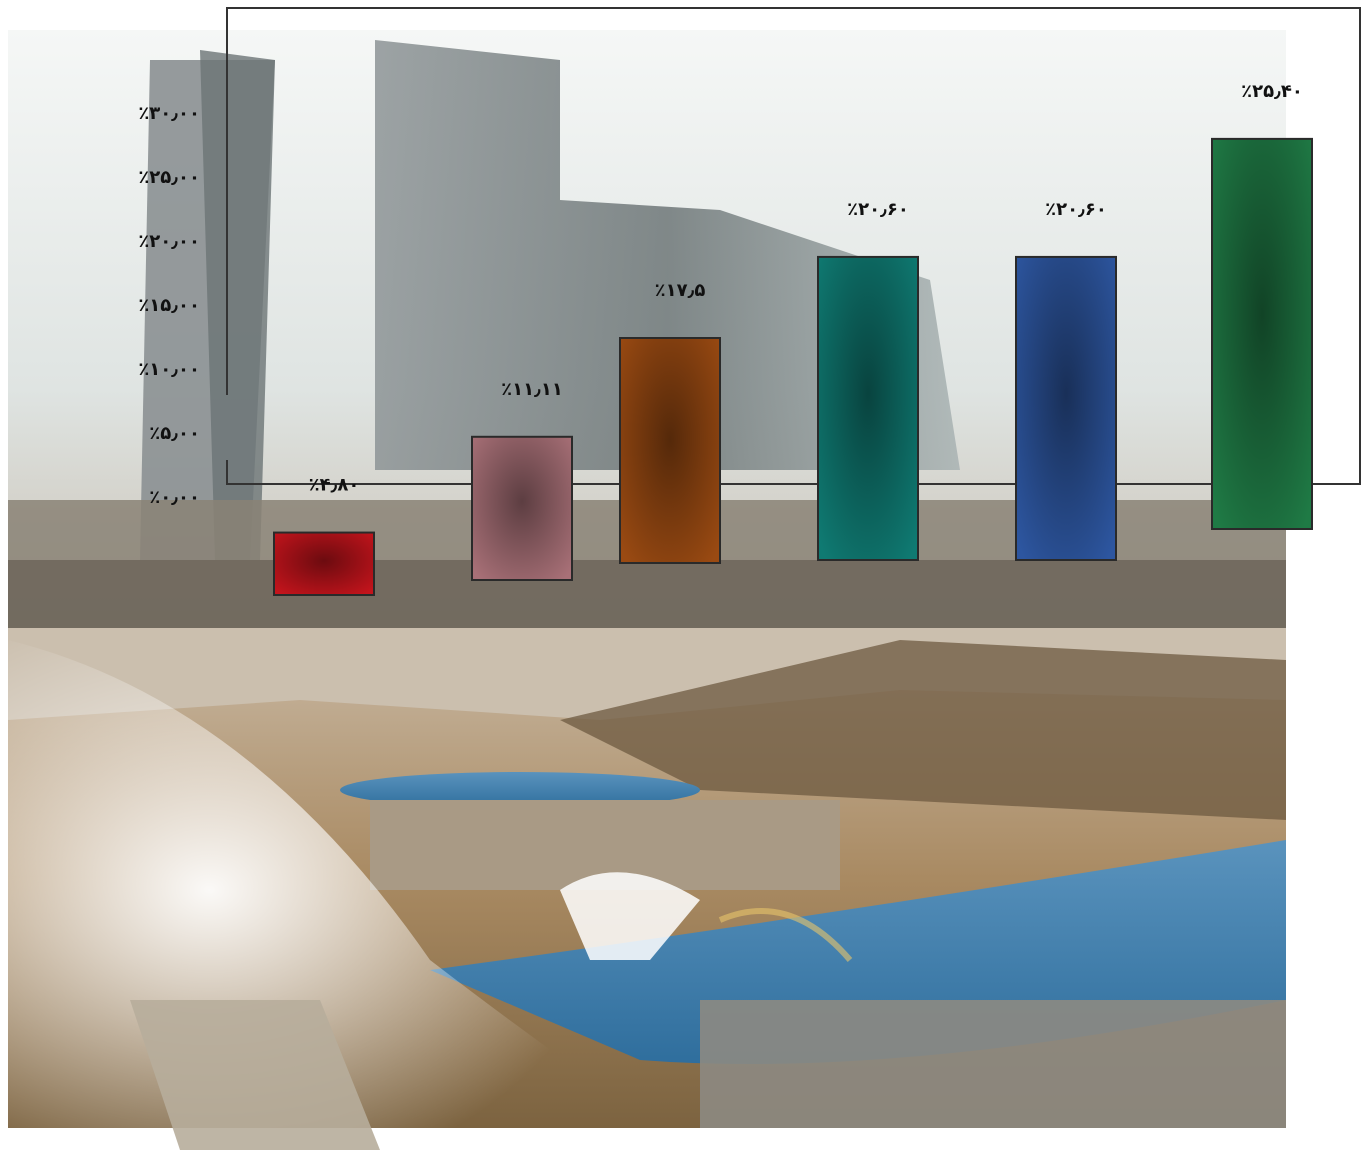 This screenshot has width=1370, height=1171. I want to click on y-tick-label: ٪۲۵٫۰۰, so click(169, 177).